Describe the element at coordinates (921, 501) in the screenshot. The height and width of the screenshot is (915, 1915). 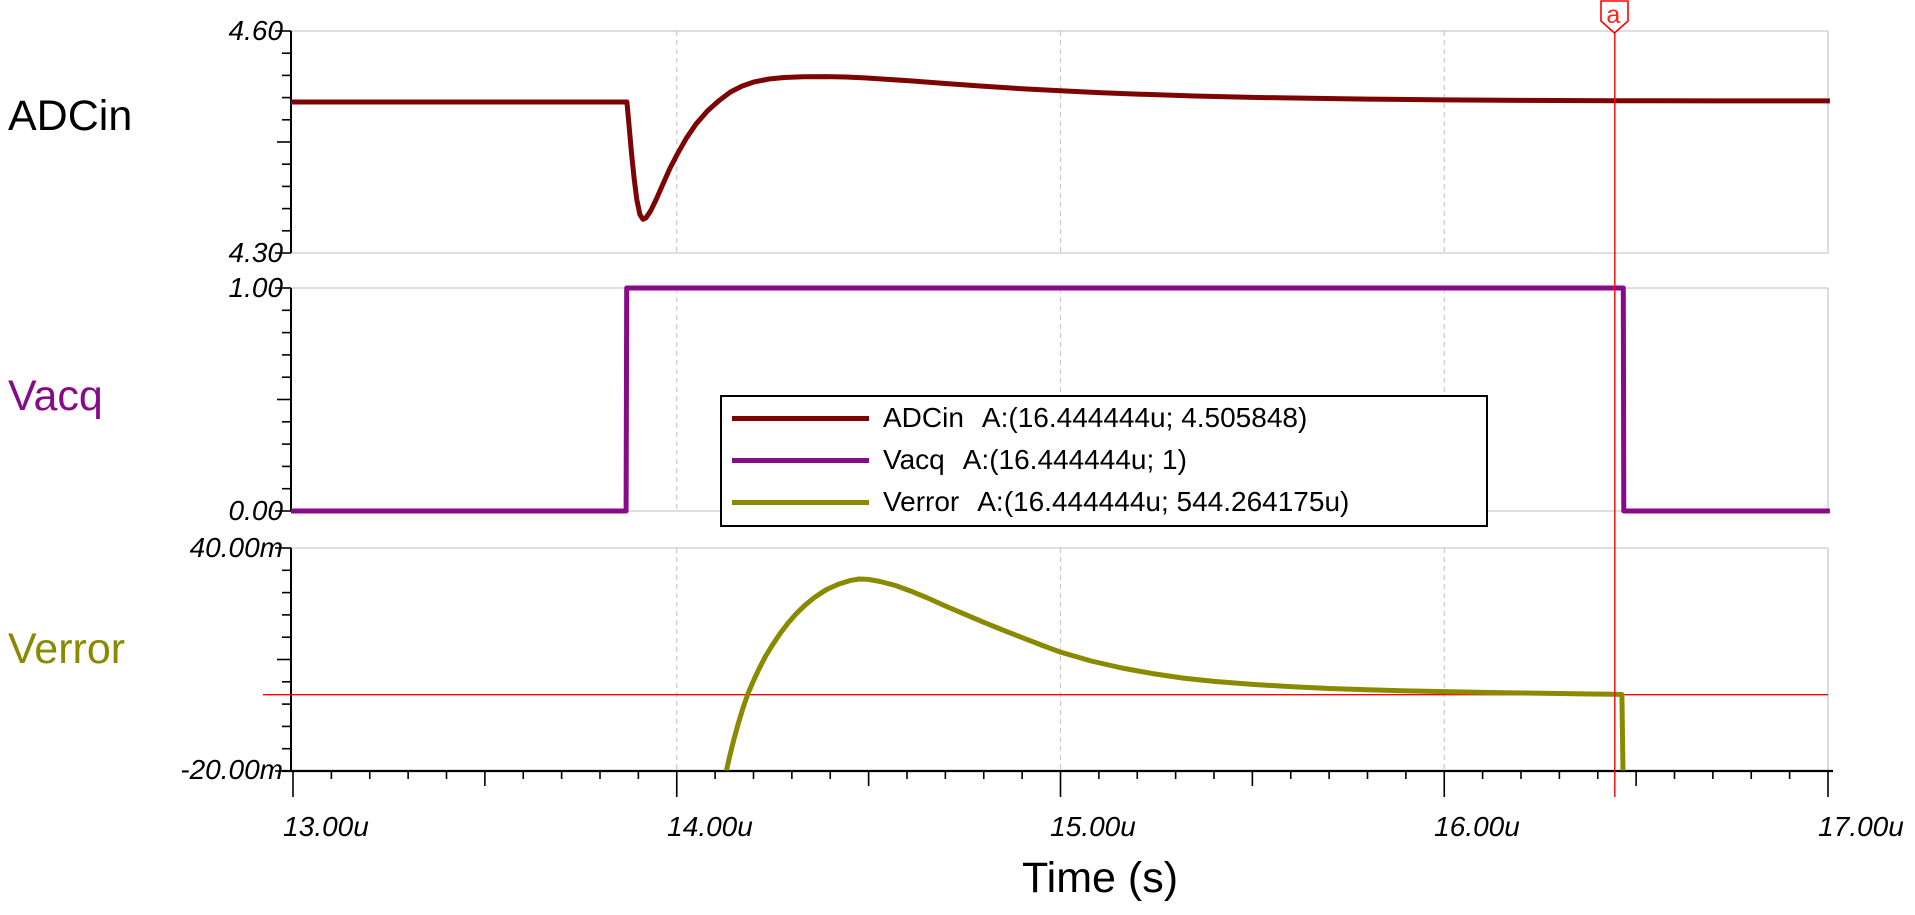
I see `legend-series-name: Verror` at that location.